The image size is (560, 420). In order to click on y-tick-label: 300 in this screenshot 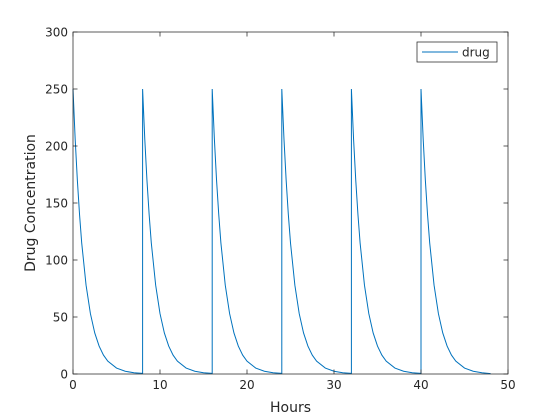, I will do `click(56, 33)`.